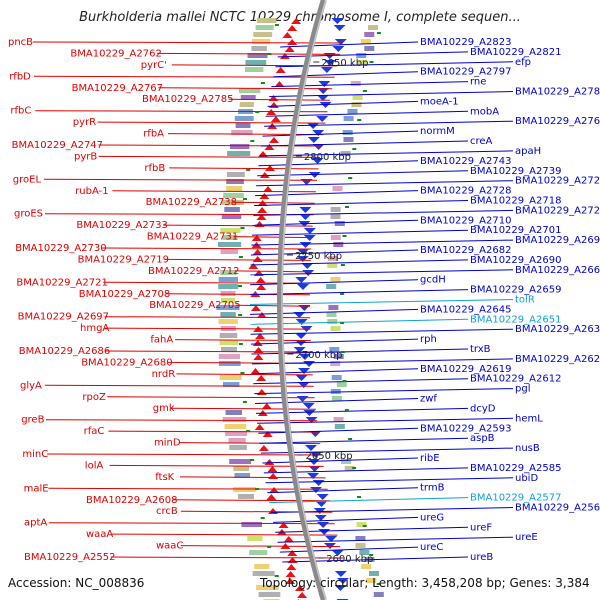 Image resolution: width=600 pixels, height=600 pixels. What do you see at coordinates (35, 523) in the screenshot?
I see `gene-label-apta: aptA` at bounding box center [35, 523].